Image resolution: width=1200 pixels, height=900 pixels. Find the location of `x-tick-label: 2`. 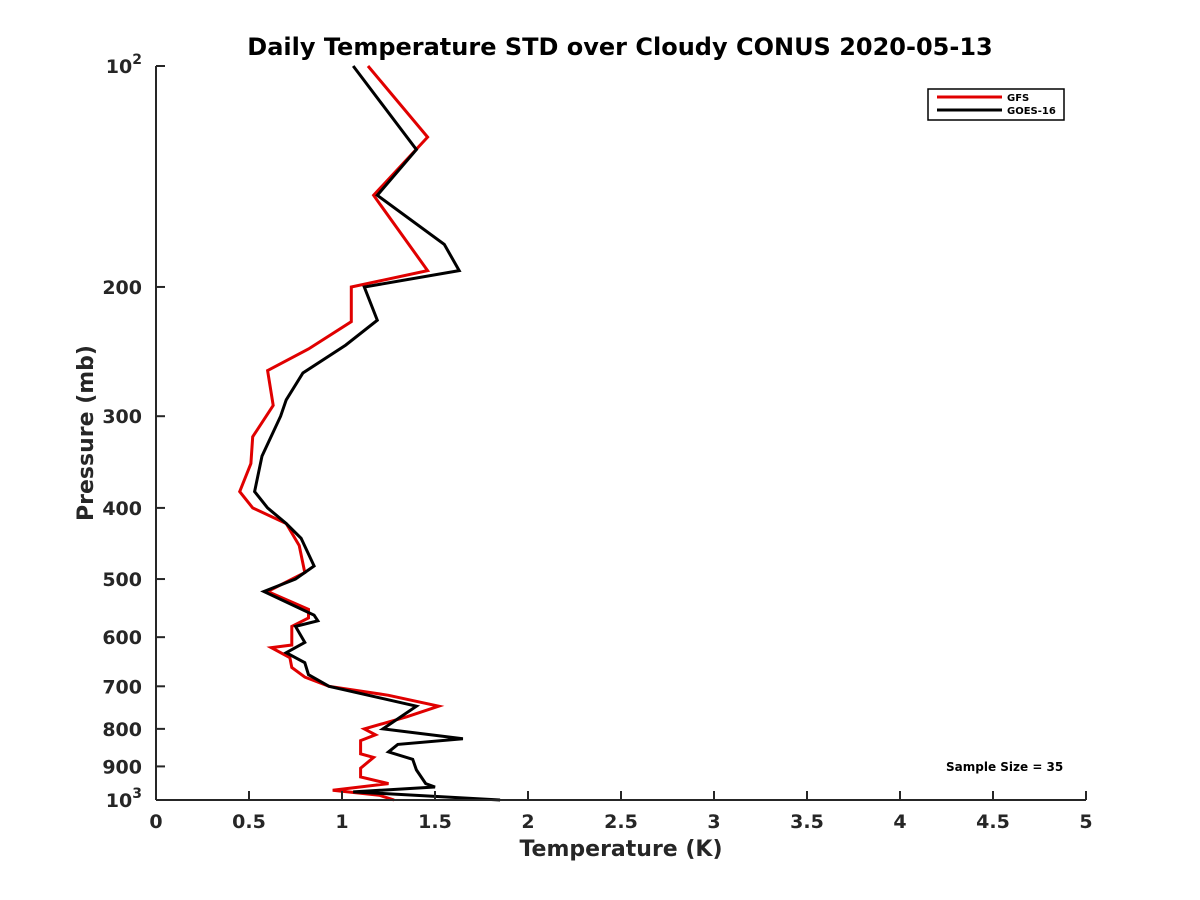

x-tick-label: 2 is located at coordinates (527, 822).